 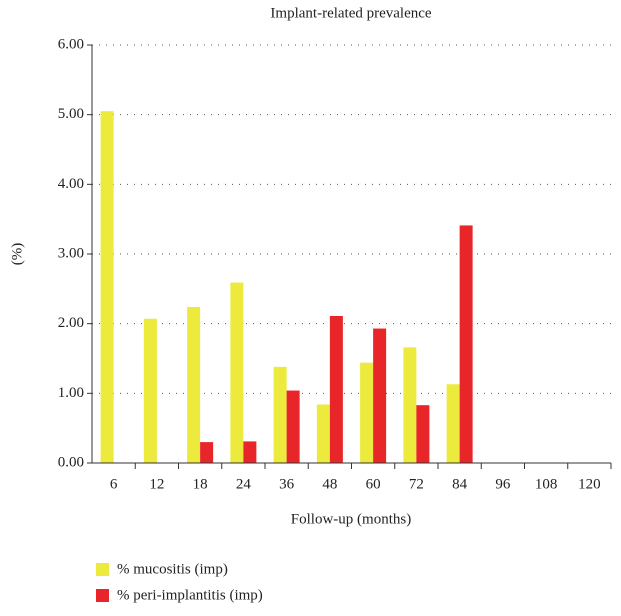 What do you see at coordinates (172, 569) in the screenshot?
I see `legend-label: % mucositis (imp)` at bounding box center [172, 569].